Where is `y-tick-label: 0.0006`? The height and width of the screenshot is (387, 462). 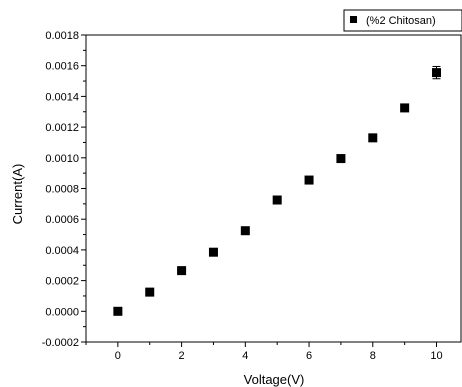 y-tick-label: 0.0006 is located at coordinates (62, 220).